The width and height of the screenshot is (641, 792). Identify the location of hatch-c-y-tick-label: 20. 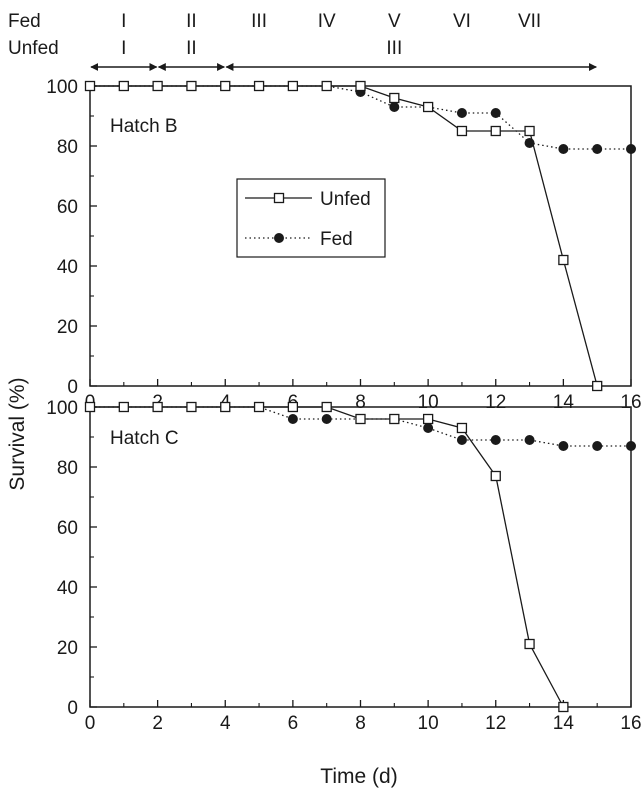
(67, 648).